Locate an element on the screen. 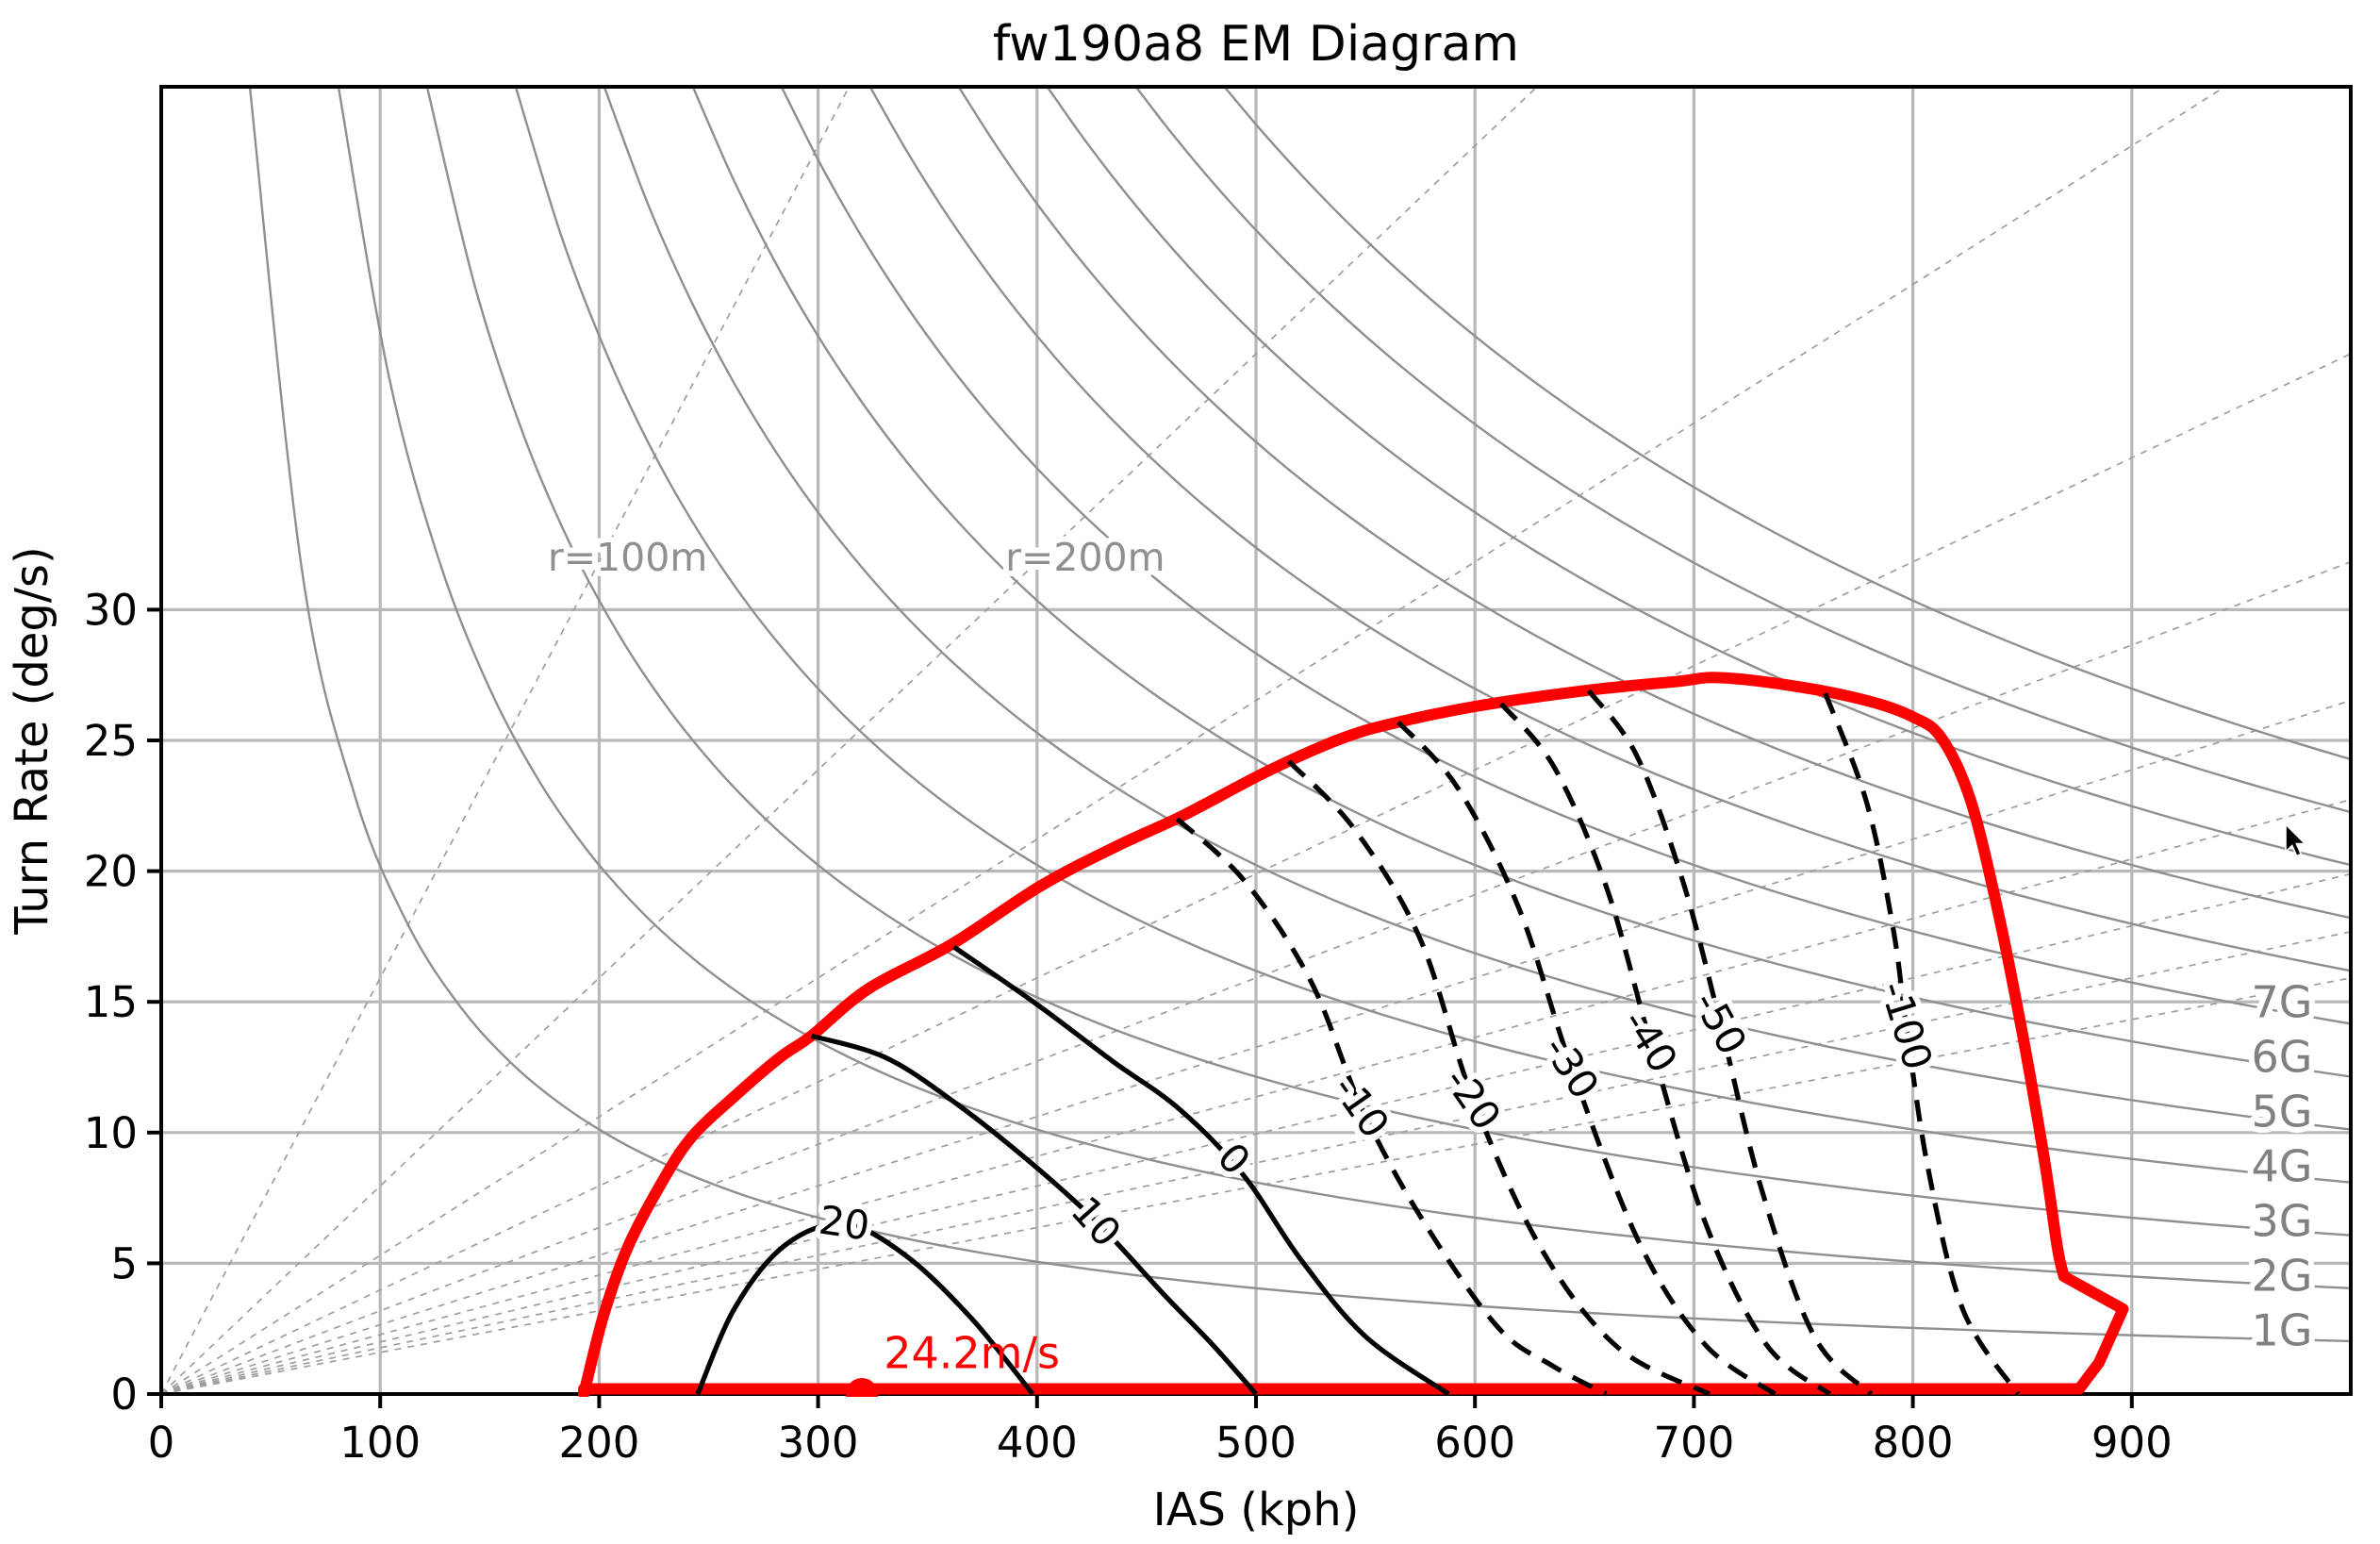  annotations: 24.2m/s is located at coordinates (953, 1362).